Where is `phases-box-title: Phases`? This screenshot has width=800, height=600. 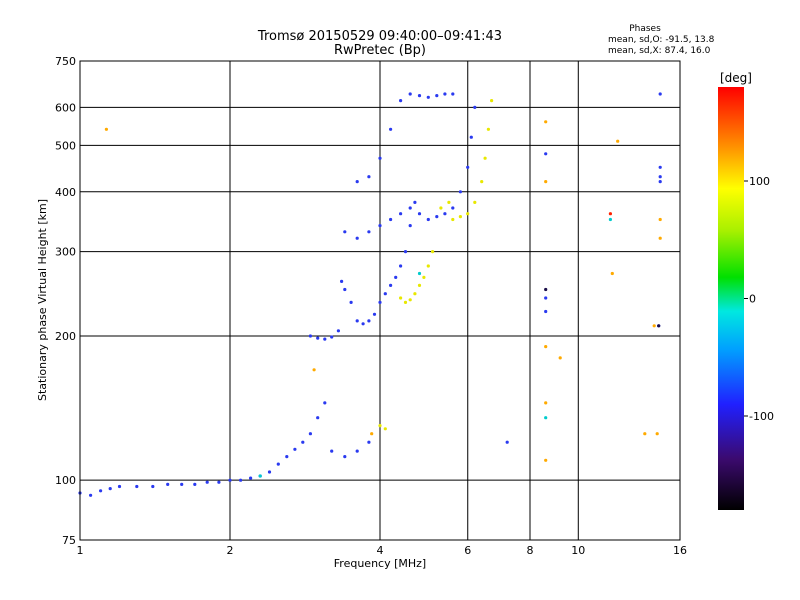 phases-box-title: Phases is located at coordinates (645, 29).